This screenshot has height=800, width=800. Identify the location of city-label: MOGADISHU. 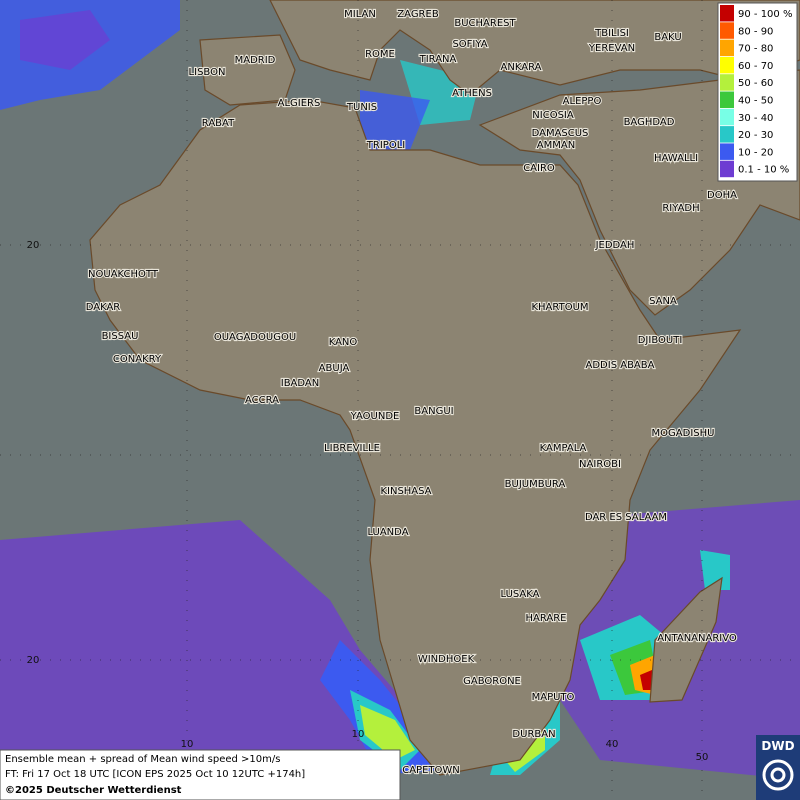
(683, 433).